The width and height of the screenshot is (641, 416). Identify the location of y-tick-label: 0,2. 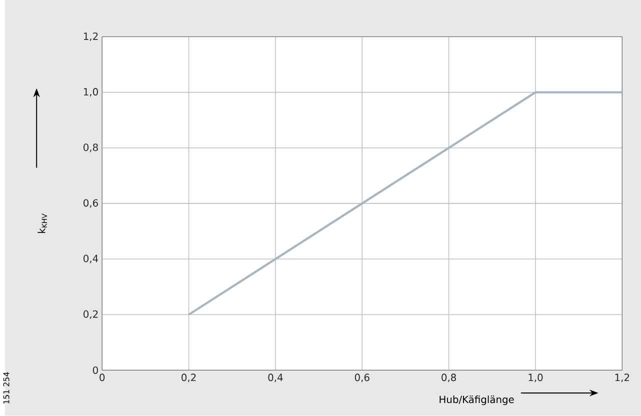
(91, 314).